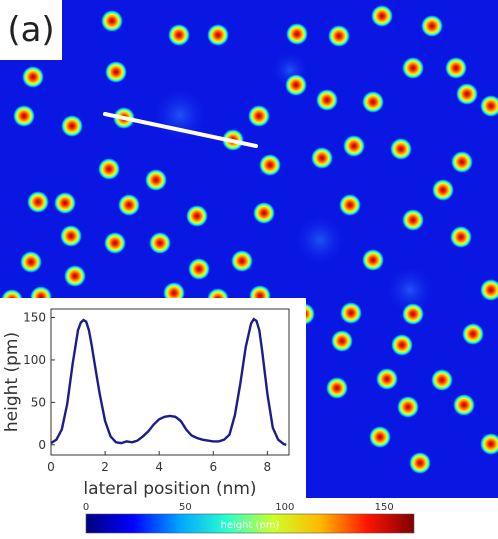 The image size is (498, 539). What do you see at coordinates (185, 507) in the screenshot?
I see `colorbar-tick-label: 50` at bounding box center [185, 507].